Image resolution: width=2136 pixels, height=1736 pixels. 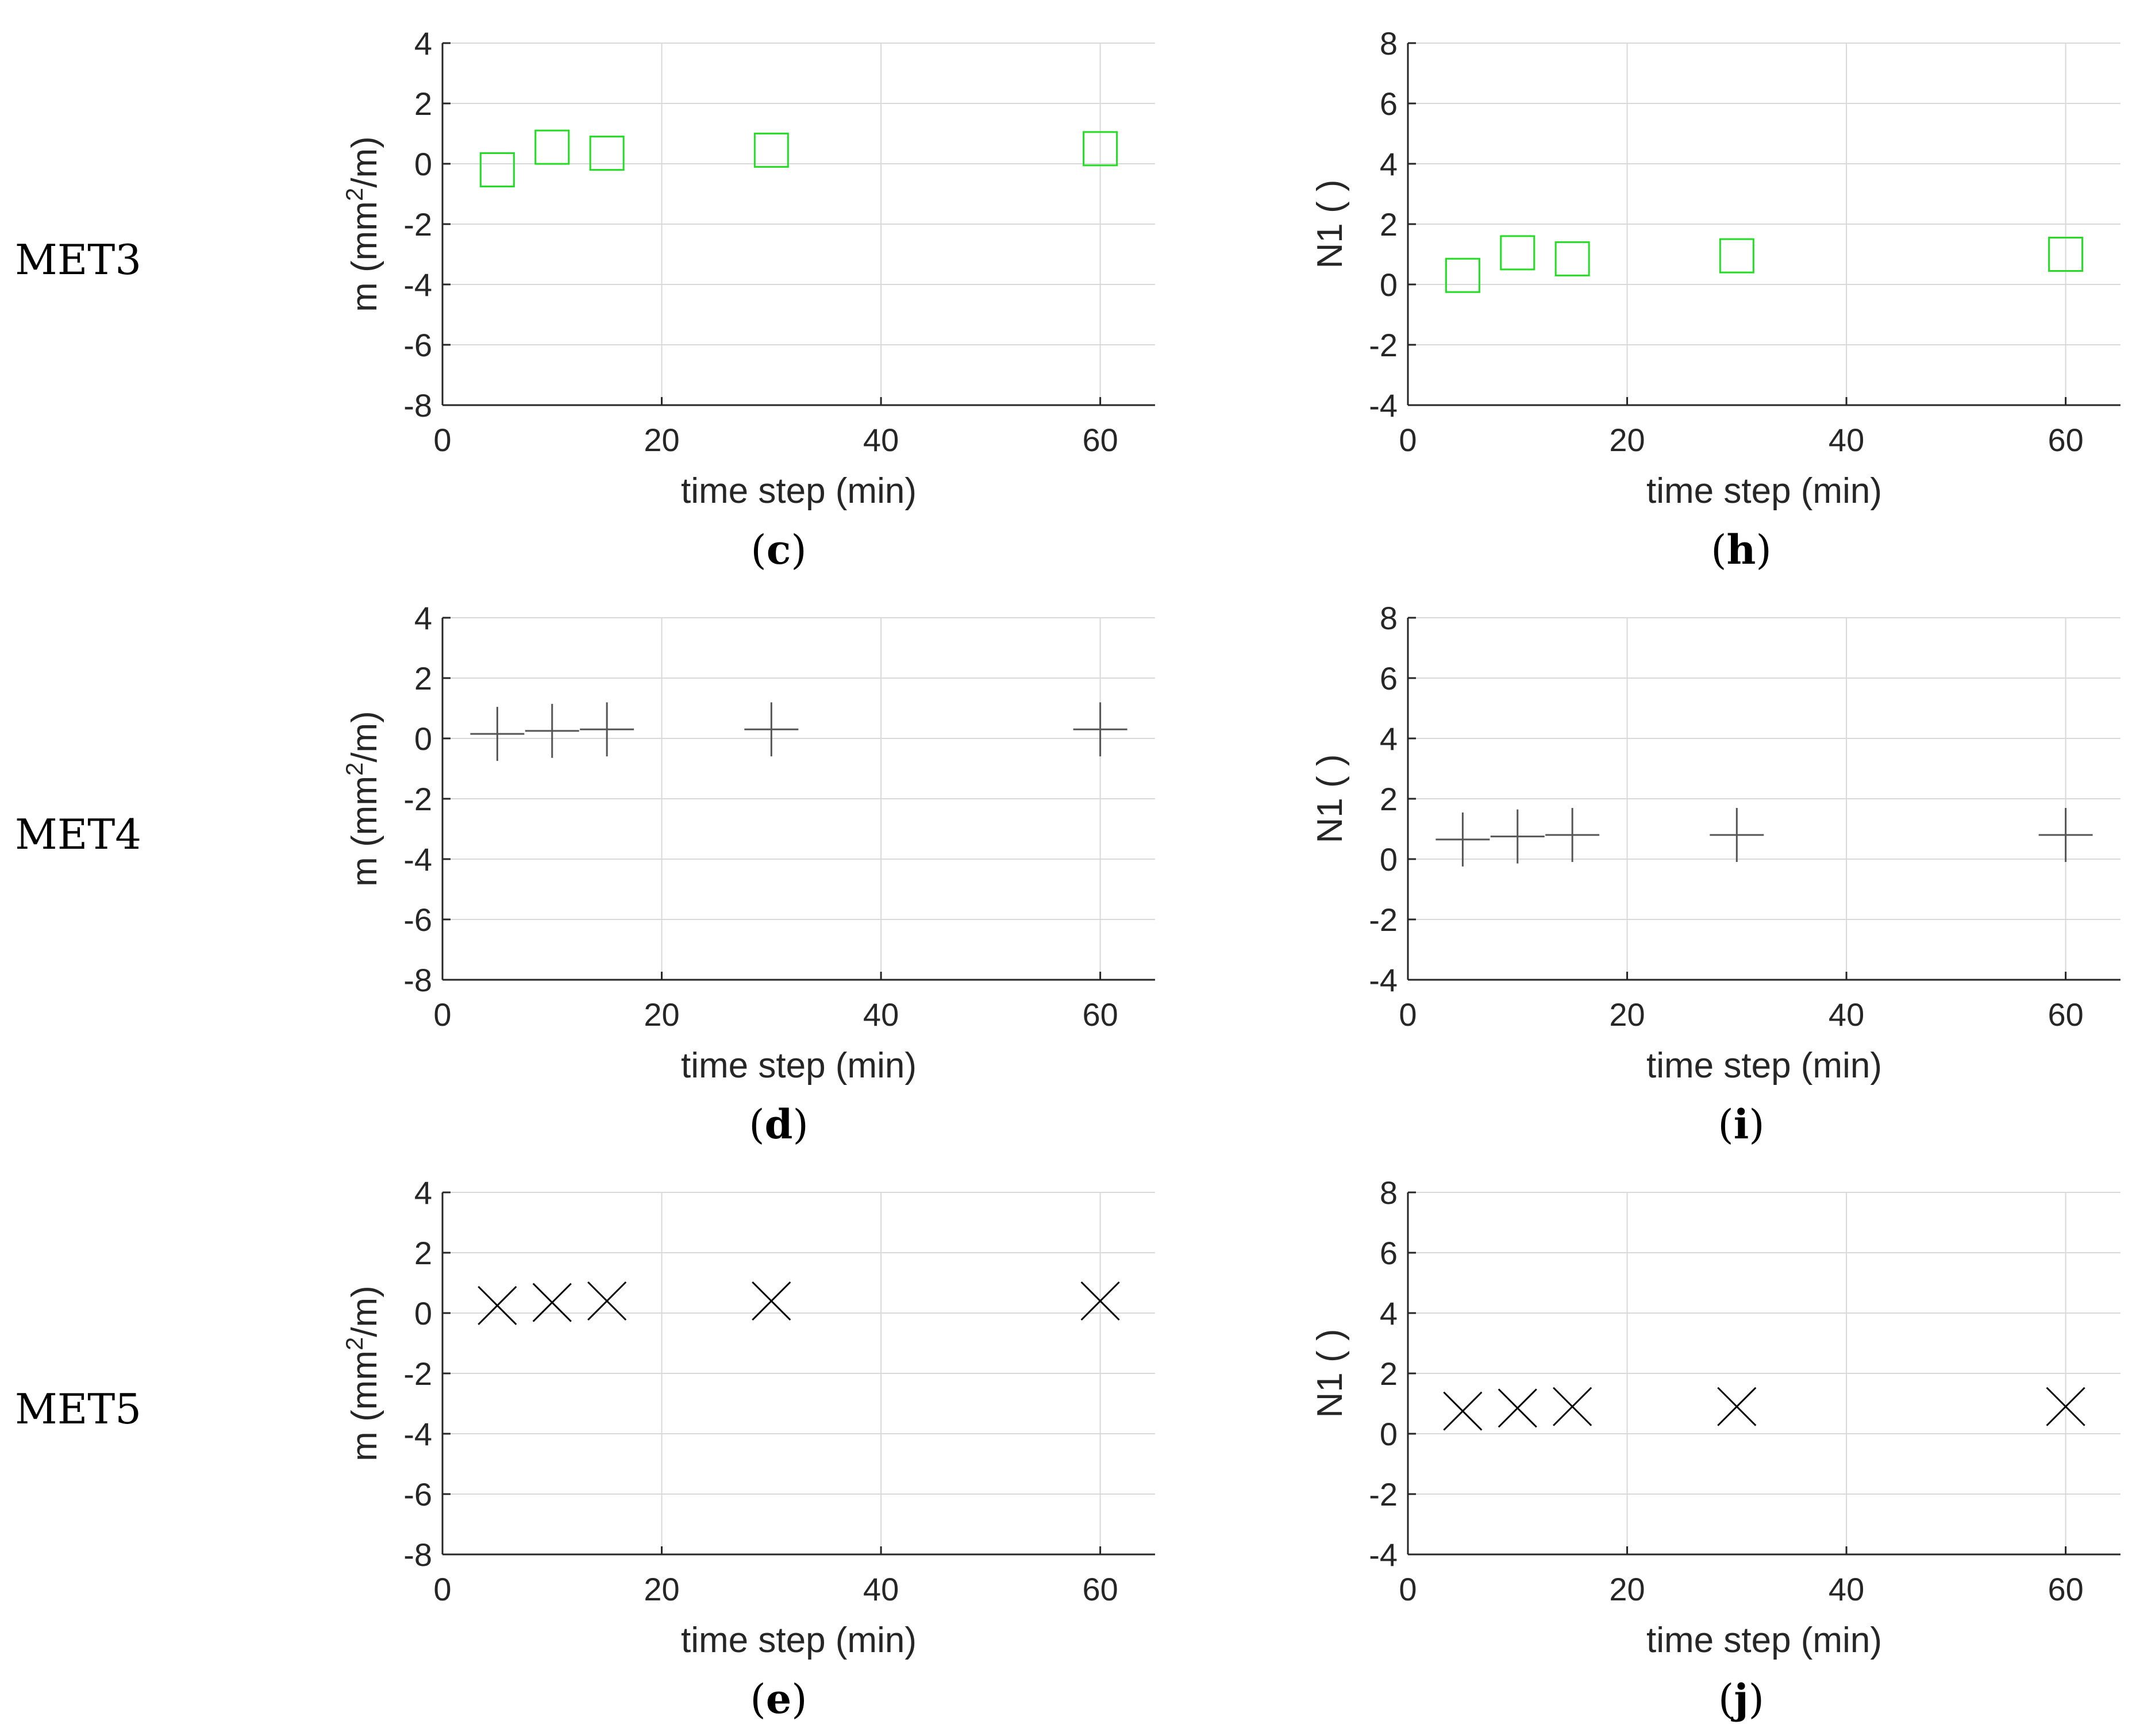 I want to click on y-tick-label: 6, so click(x=1389, y=1253).